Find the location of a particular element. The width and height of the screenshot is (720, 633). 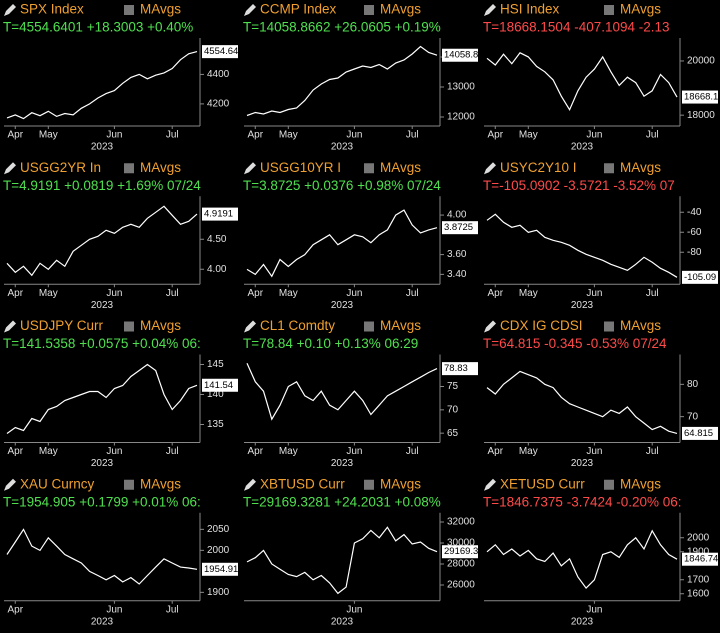

panel-title: USDJPY Curr is located at coordinates (62, 325).